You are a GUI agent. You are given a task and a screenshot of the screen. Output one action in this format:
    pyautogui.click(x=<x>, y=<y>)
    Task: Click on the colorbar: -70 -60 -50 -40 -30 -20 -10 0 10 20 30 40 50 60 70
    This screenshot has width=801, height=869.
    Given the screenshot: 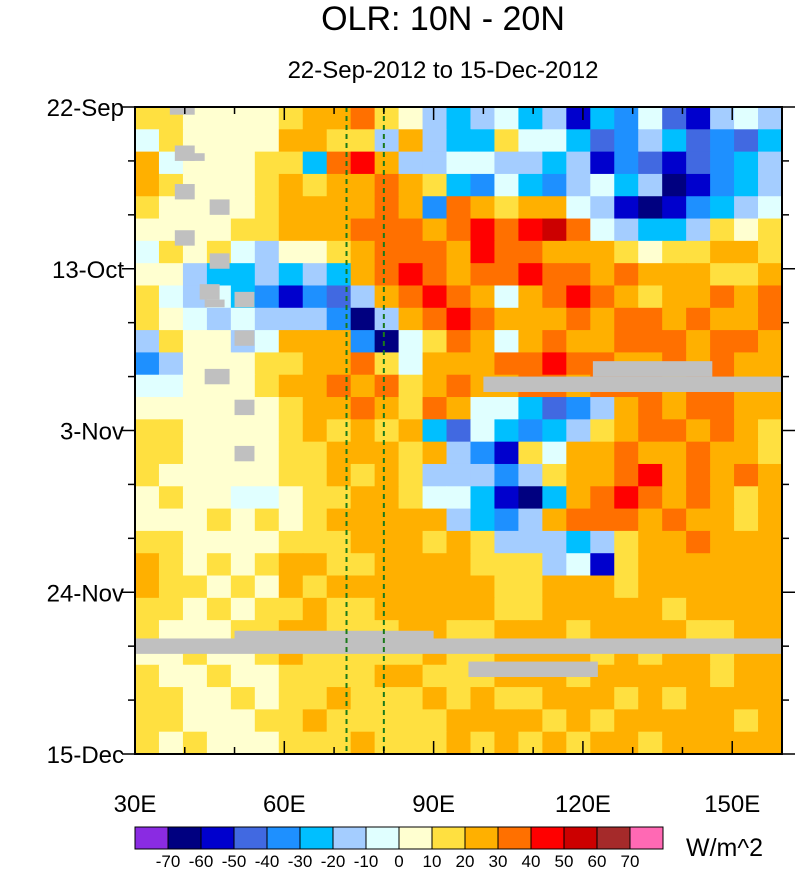 What is the action you would take?
    pyautogui.click(x=399, y=847)
    